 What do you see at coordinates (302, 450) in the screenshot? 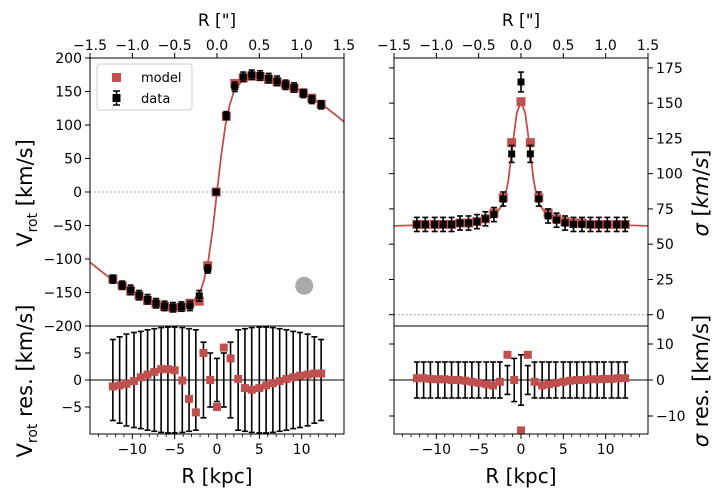
I see `vrot-res-xtick-label: 10` at bounding box center [302, 450].